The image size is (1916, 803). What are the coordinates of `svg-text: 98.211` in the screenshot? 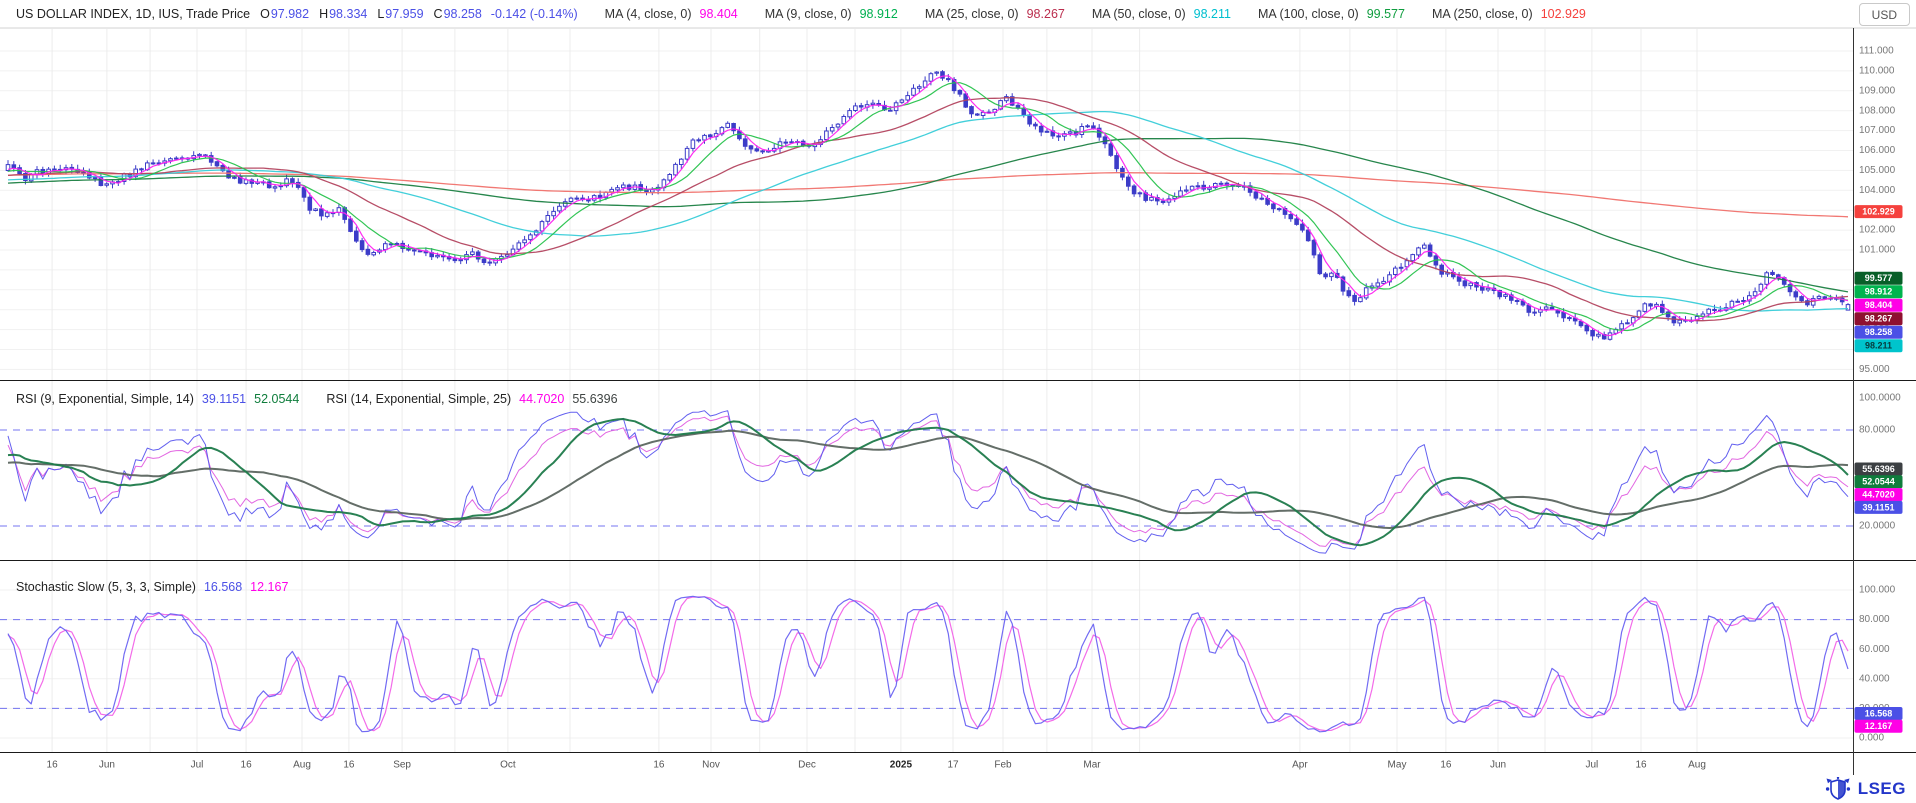 It's located at (1878, 346).